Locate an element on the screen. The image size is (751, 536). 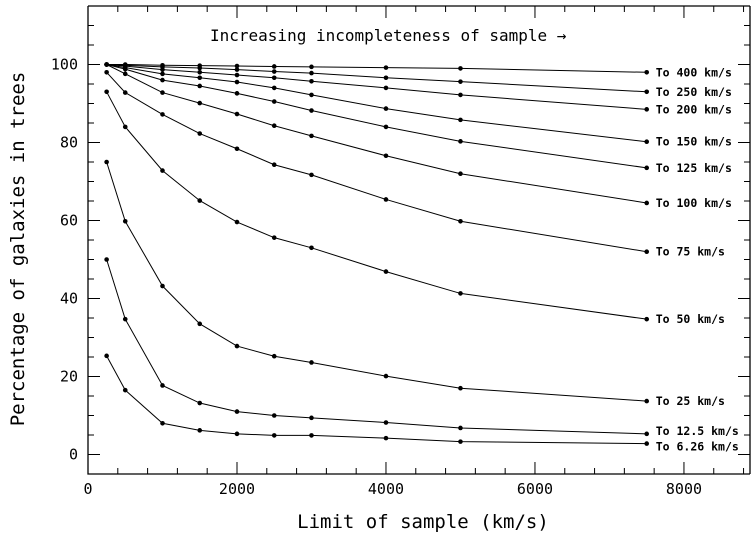
y-tick-label: 0 is located at coordinates (73, 455).